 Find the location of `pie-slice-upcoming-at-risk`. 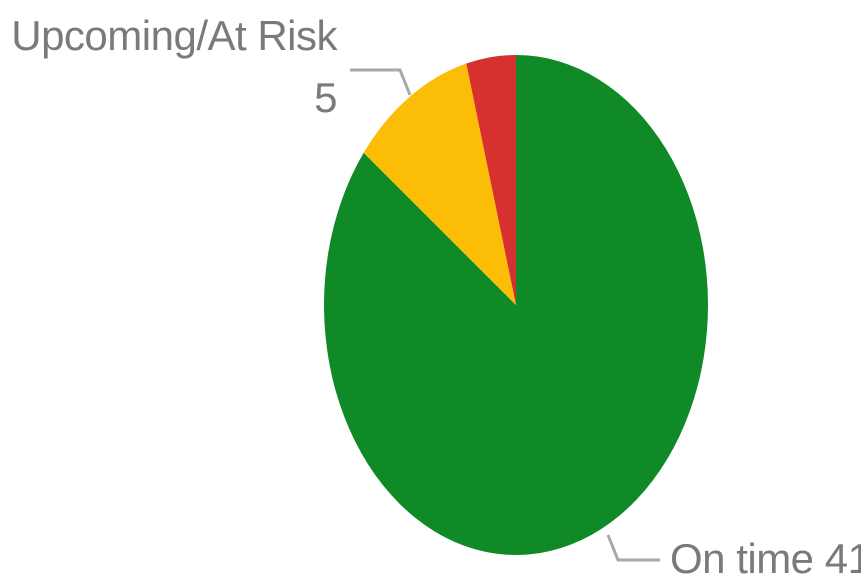

pie-slice-upcoming-at-risk is located at coordinates (439, 184).